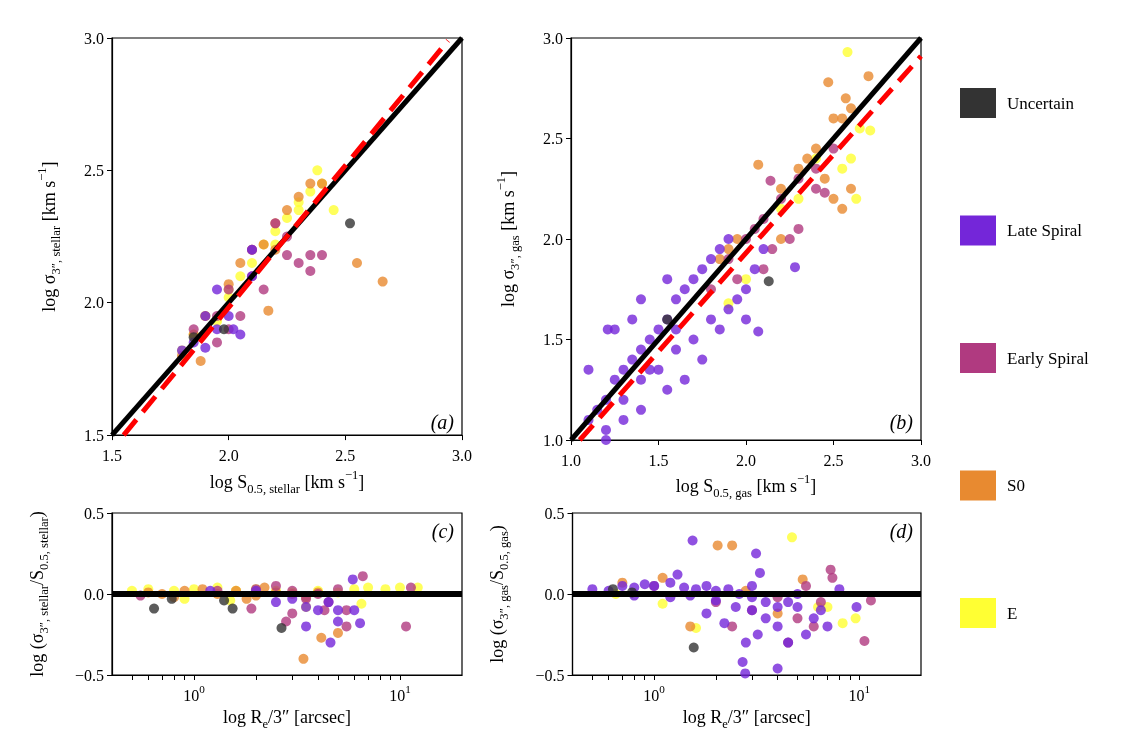 The width and height of the screenshot is (1125, 750). Describe the element at coordinates (1041, 103) in the screenshot. I see `legend-label: Uncertain` at that location.